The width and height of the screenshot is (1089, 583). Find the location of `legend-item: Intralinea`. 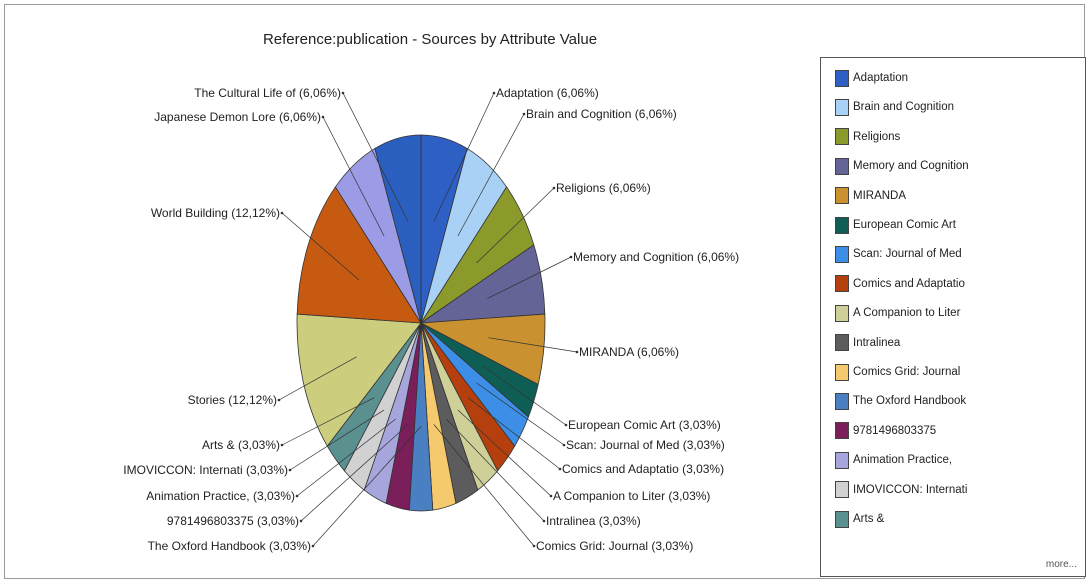

legend-item: Intralinea is located at coordinates (867, 343).